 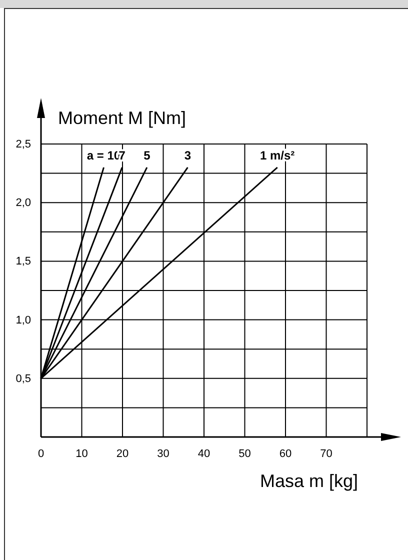 What do you see at coordinates (188, 155) in the screenshot?
I see `series-label: 3` at bounding box center [188, 155].